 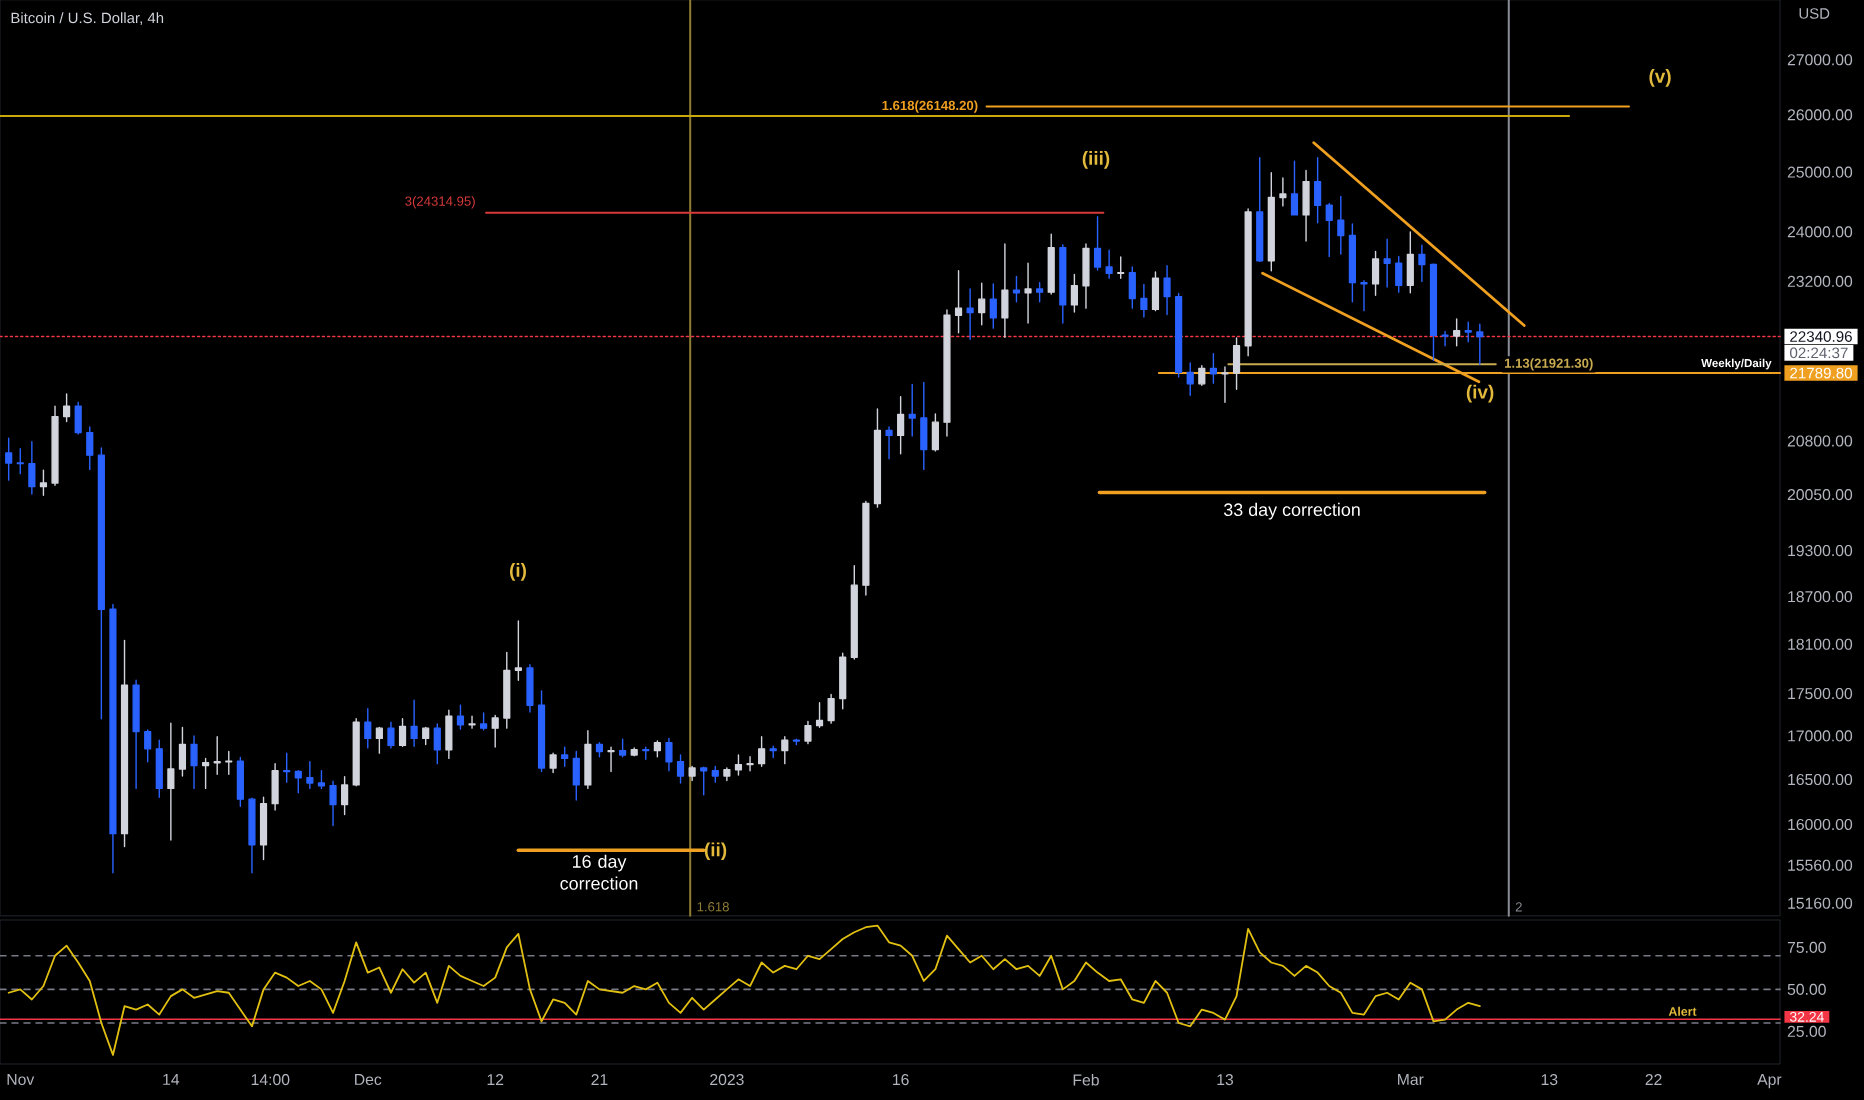 What do you see at coordinates (517, 572) in the screenshot?
I see `annotation: (i)` at bounding box center [517, 572].